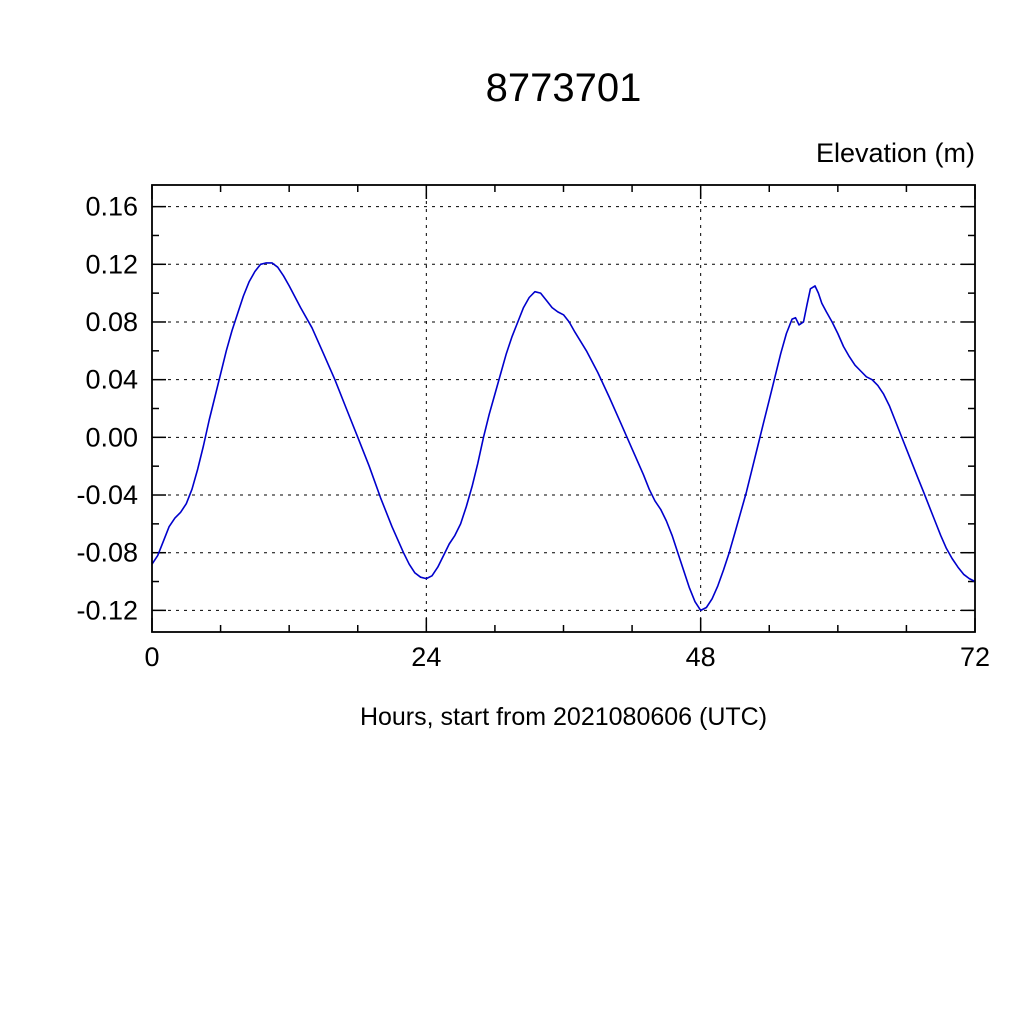 The height and width of the screenshot is (1024, 1024). Describe the element at coordinates (563, 717) in the screenshot. I see `x-axis-label: Hours, start from 2021080606 (UTC)` at that location.